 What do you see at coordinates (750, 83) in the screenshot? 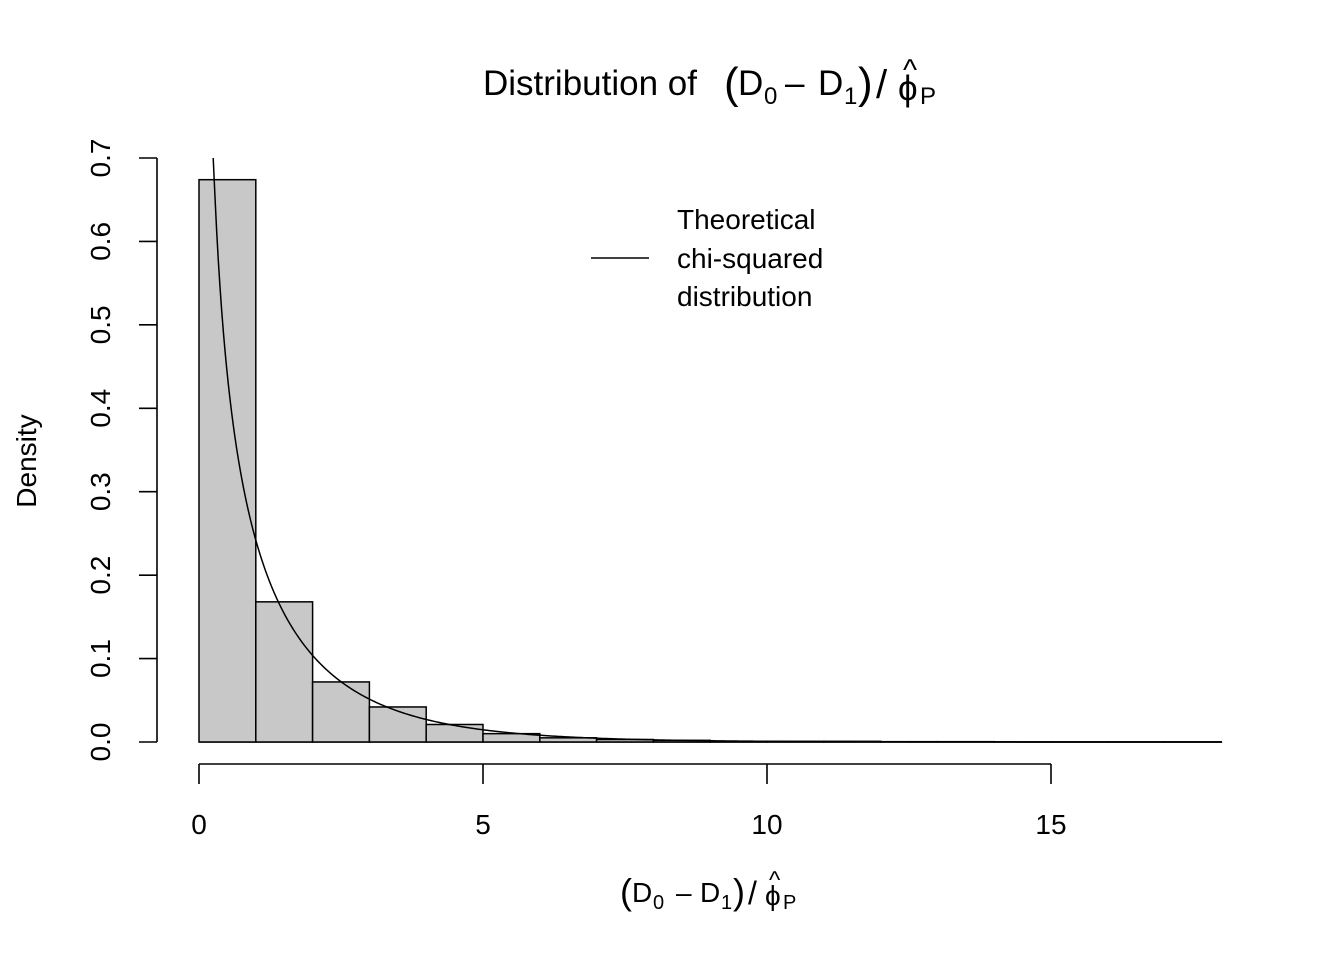
I see `chart-title-d0: D` at bounding box center [750, 83].